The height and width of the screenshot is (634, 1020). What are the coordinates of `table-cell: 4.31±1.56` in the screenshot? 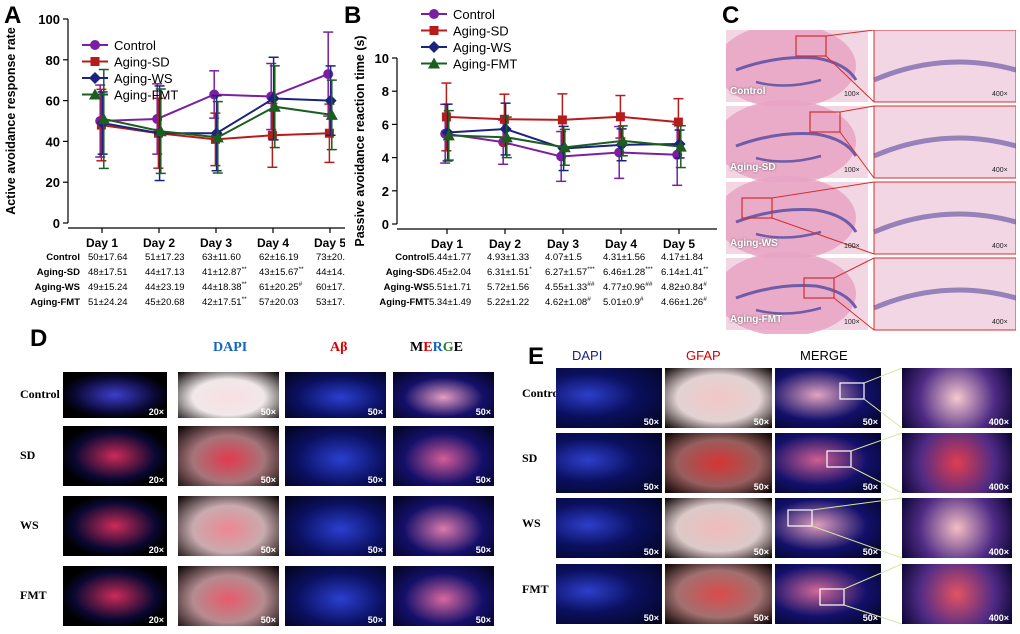 It's located at (624, 257).